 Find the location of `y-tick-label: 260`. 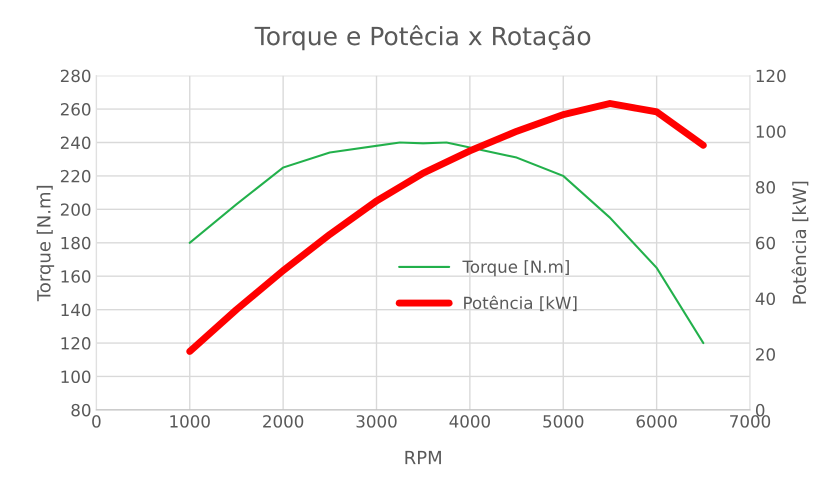

y-tick-label: 260 is located at coordinates (75, 109).